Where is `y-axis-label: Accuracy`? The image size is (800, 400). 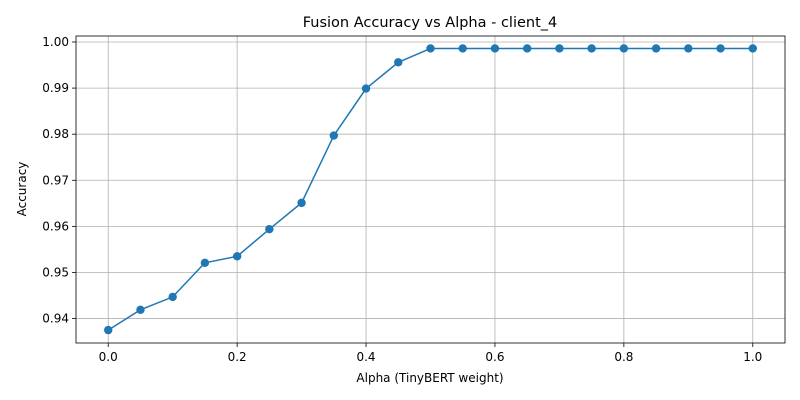
y-axis-label: Accuracy is located at coordinates (22, 189).